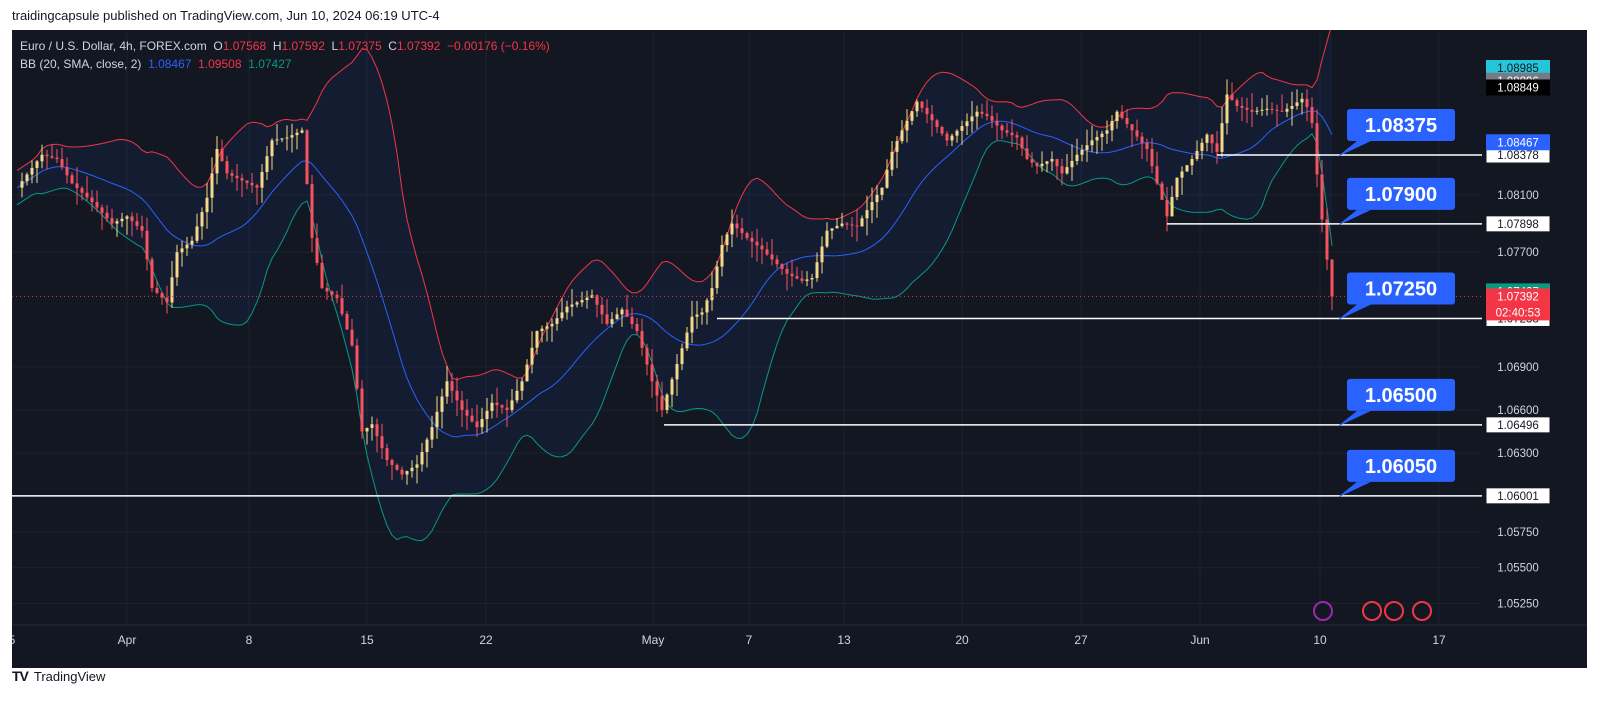  I want to click on change-value: −0.00176 (−0.16%), so click(498, 46).